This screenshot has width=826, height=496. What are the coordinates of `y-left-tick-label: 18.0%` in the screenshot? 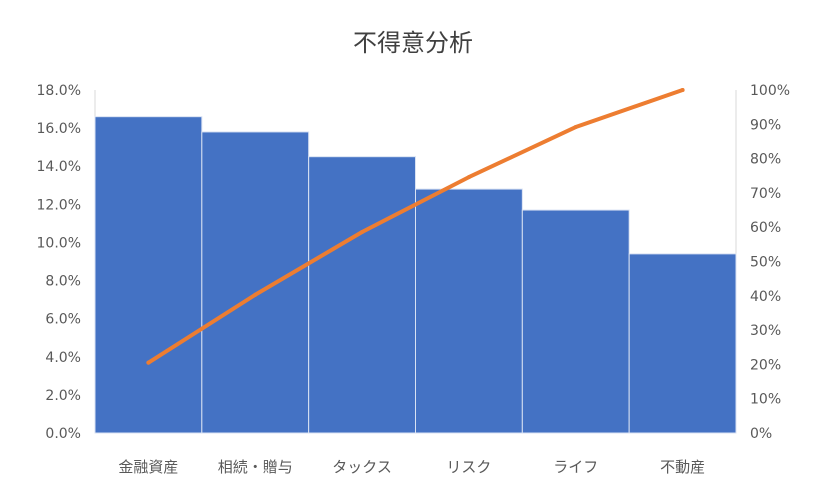 It's located at (59, 91).